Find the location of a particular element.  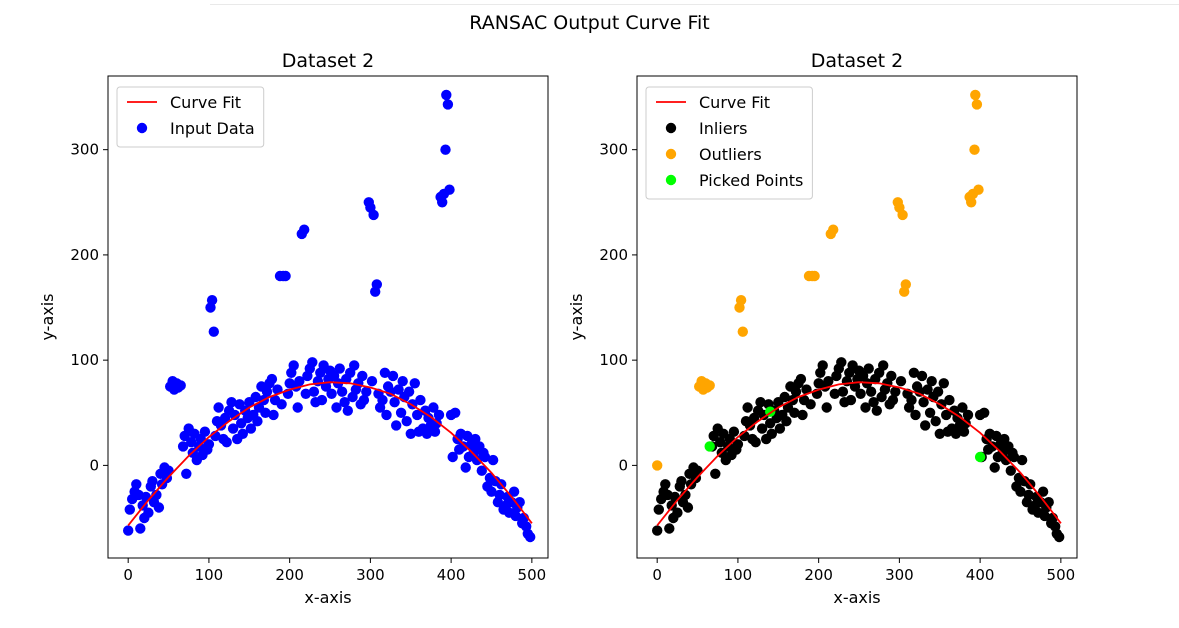

right-y-tick-label: 200 is located at coordinates (613, 255).